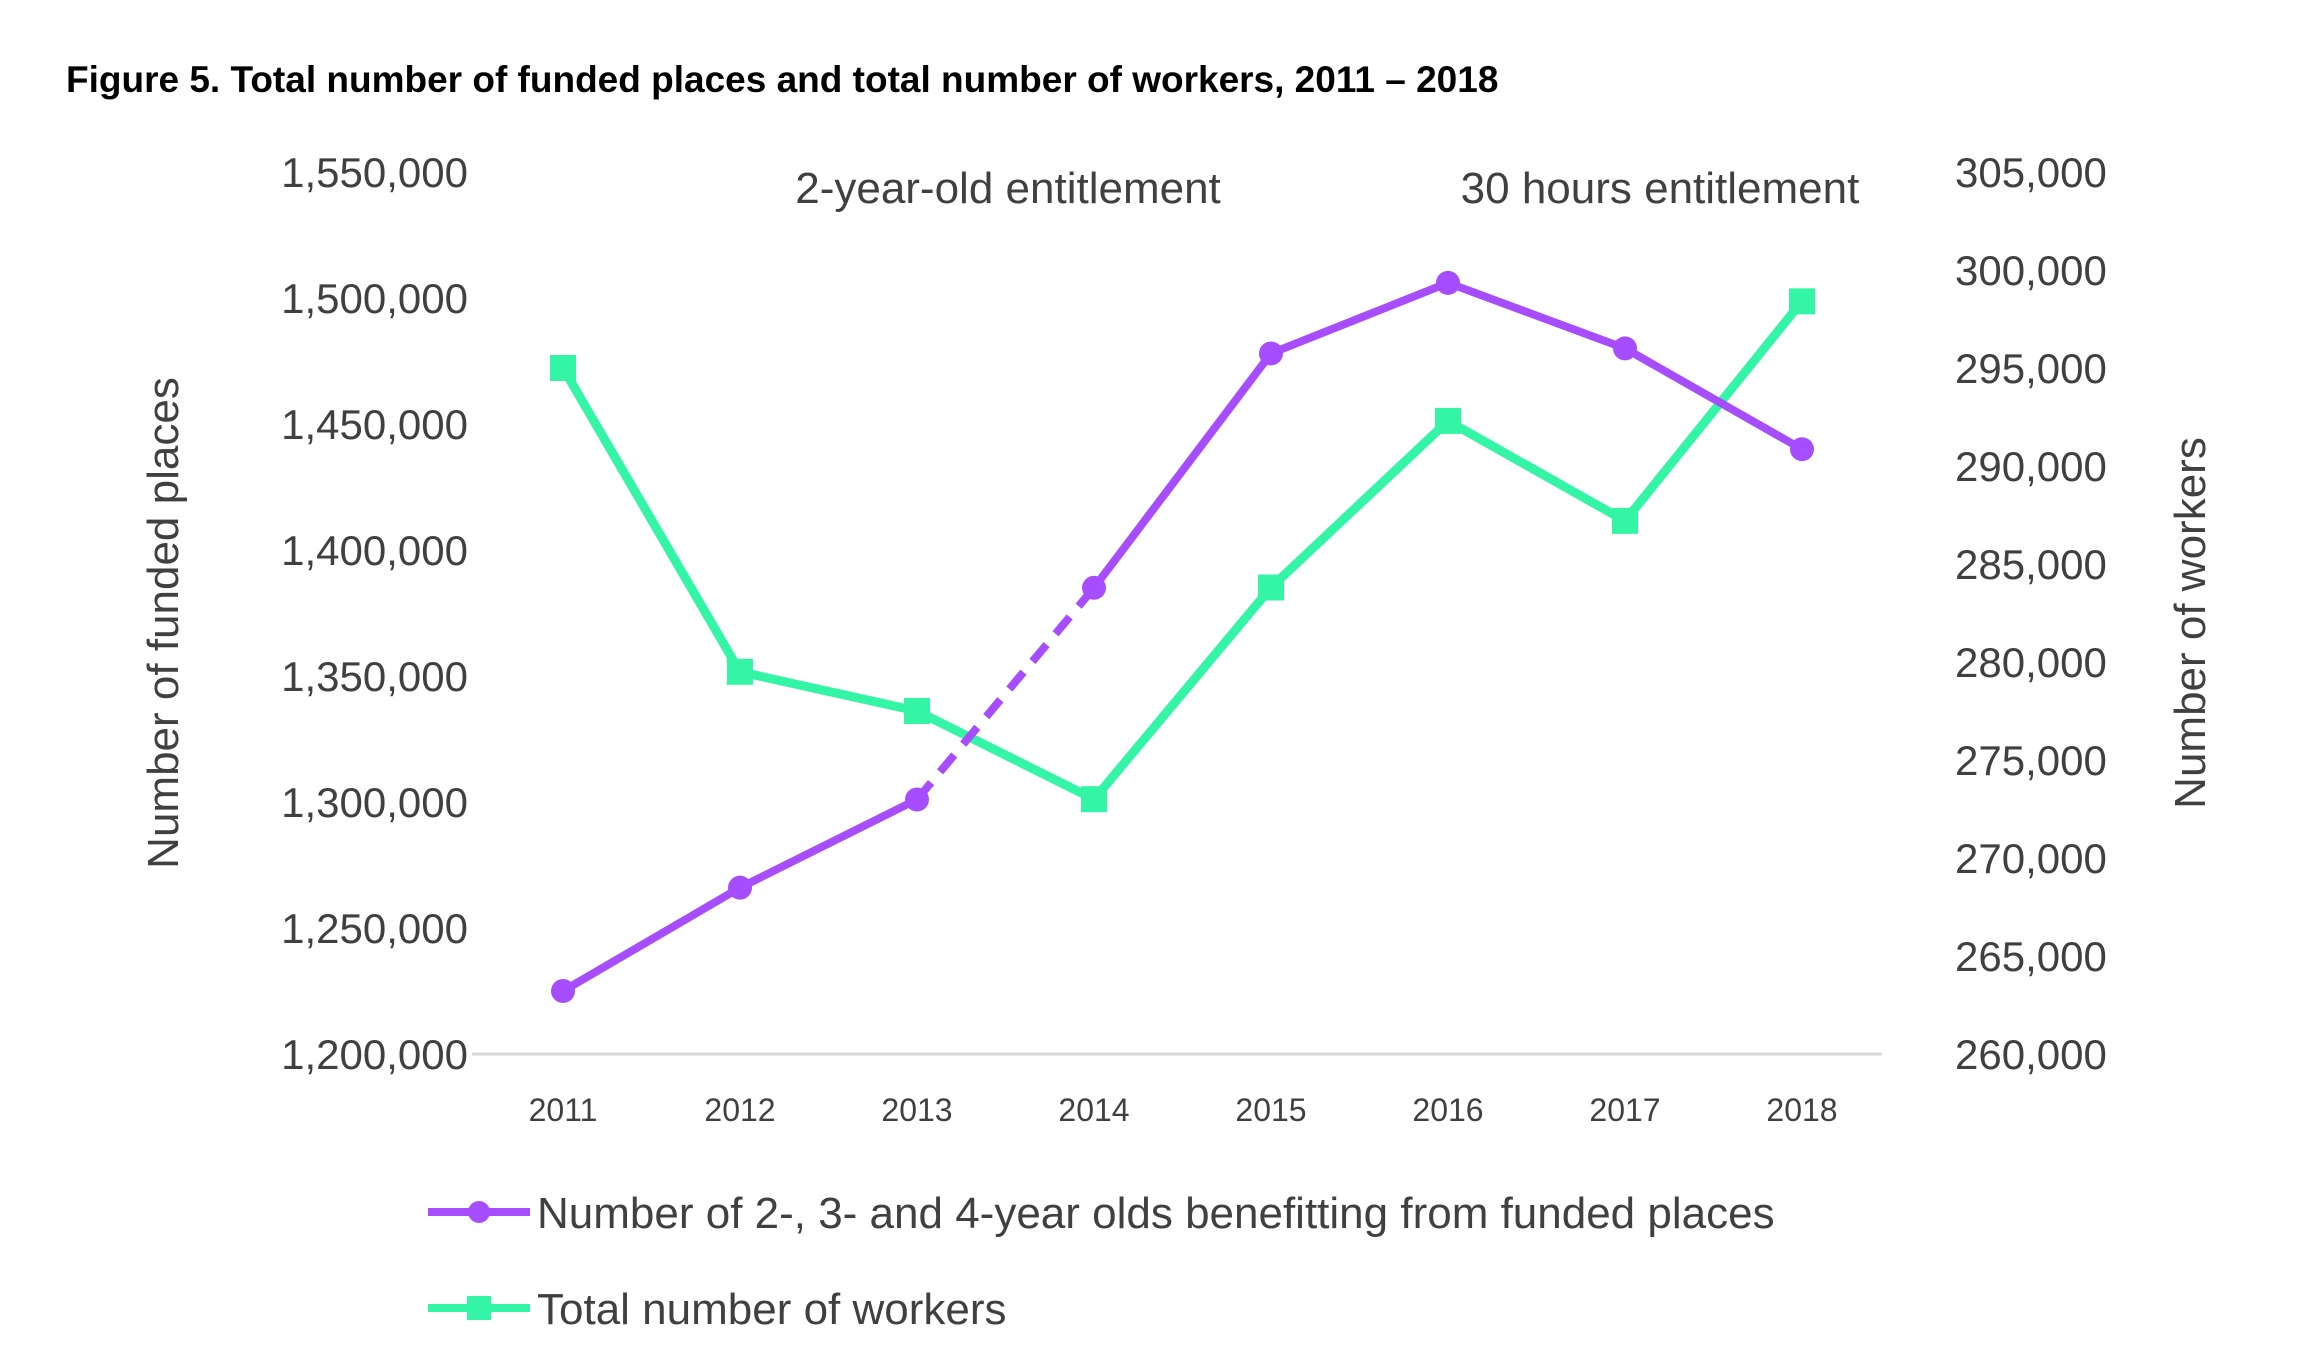 The width and height of the screenshot is (2316, 1353). I want to click on y-left-tick-label: 1,250,000, so click(374, 928).